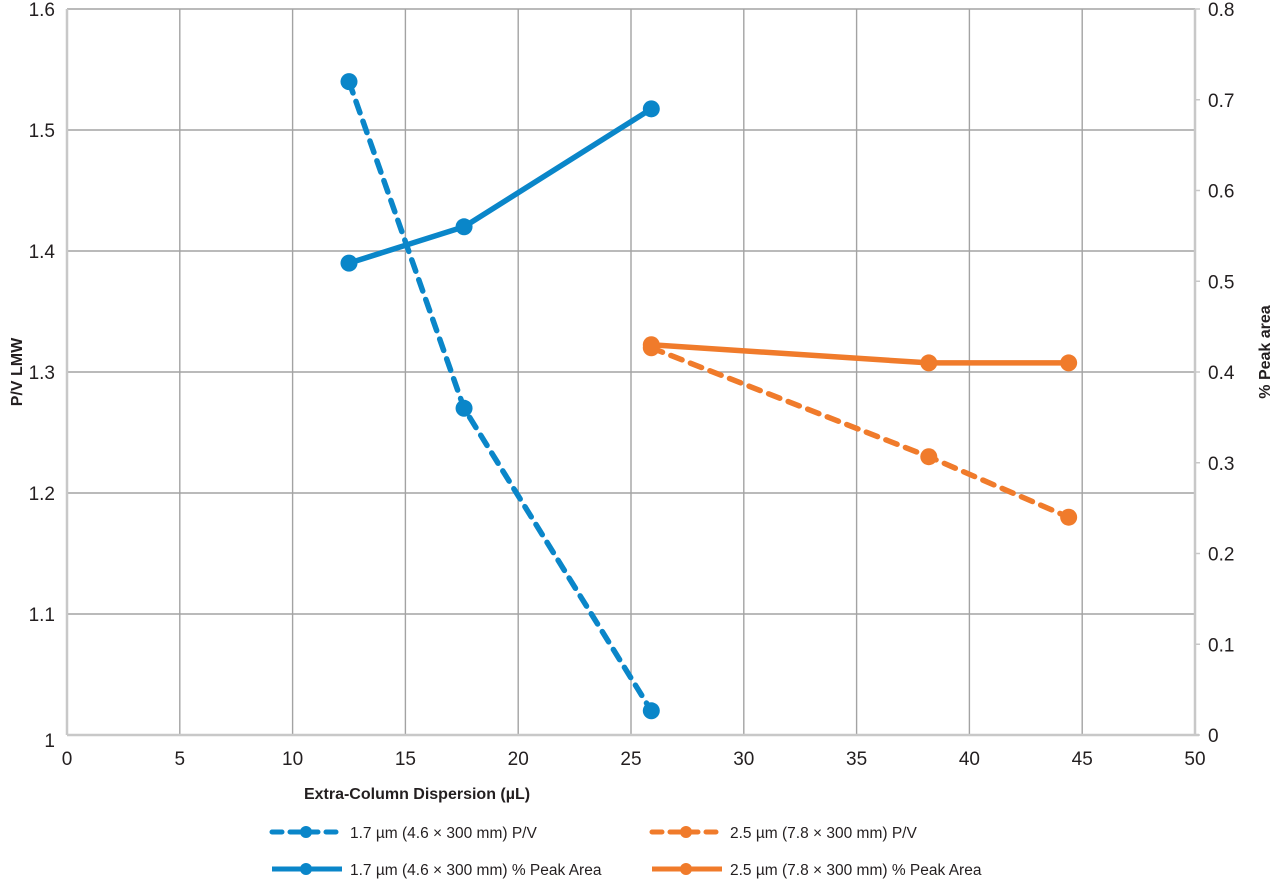 Image resolution: width=1280 pixels, height=885 pixels. I want to click on y2-axis-title: % Peak area, so click(1265, 352).